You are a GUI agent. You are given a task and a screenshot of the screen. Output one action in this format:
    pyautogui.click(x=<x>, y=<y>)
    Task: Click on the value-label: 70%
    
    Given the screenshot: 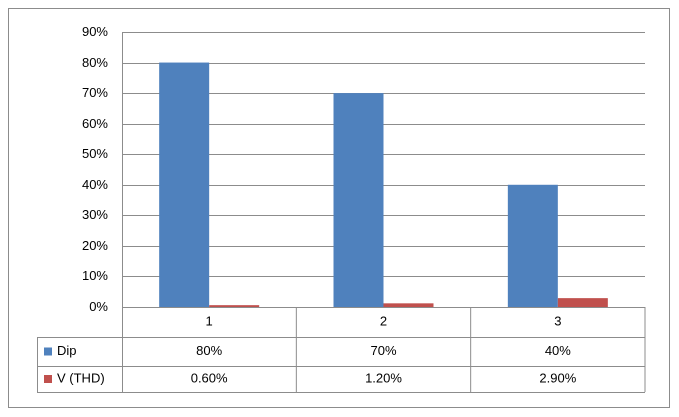 What is the action you would take?
    pyautogui.click(x=383, y=350)
    